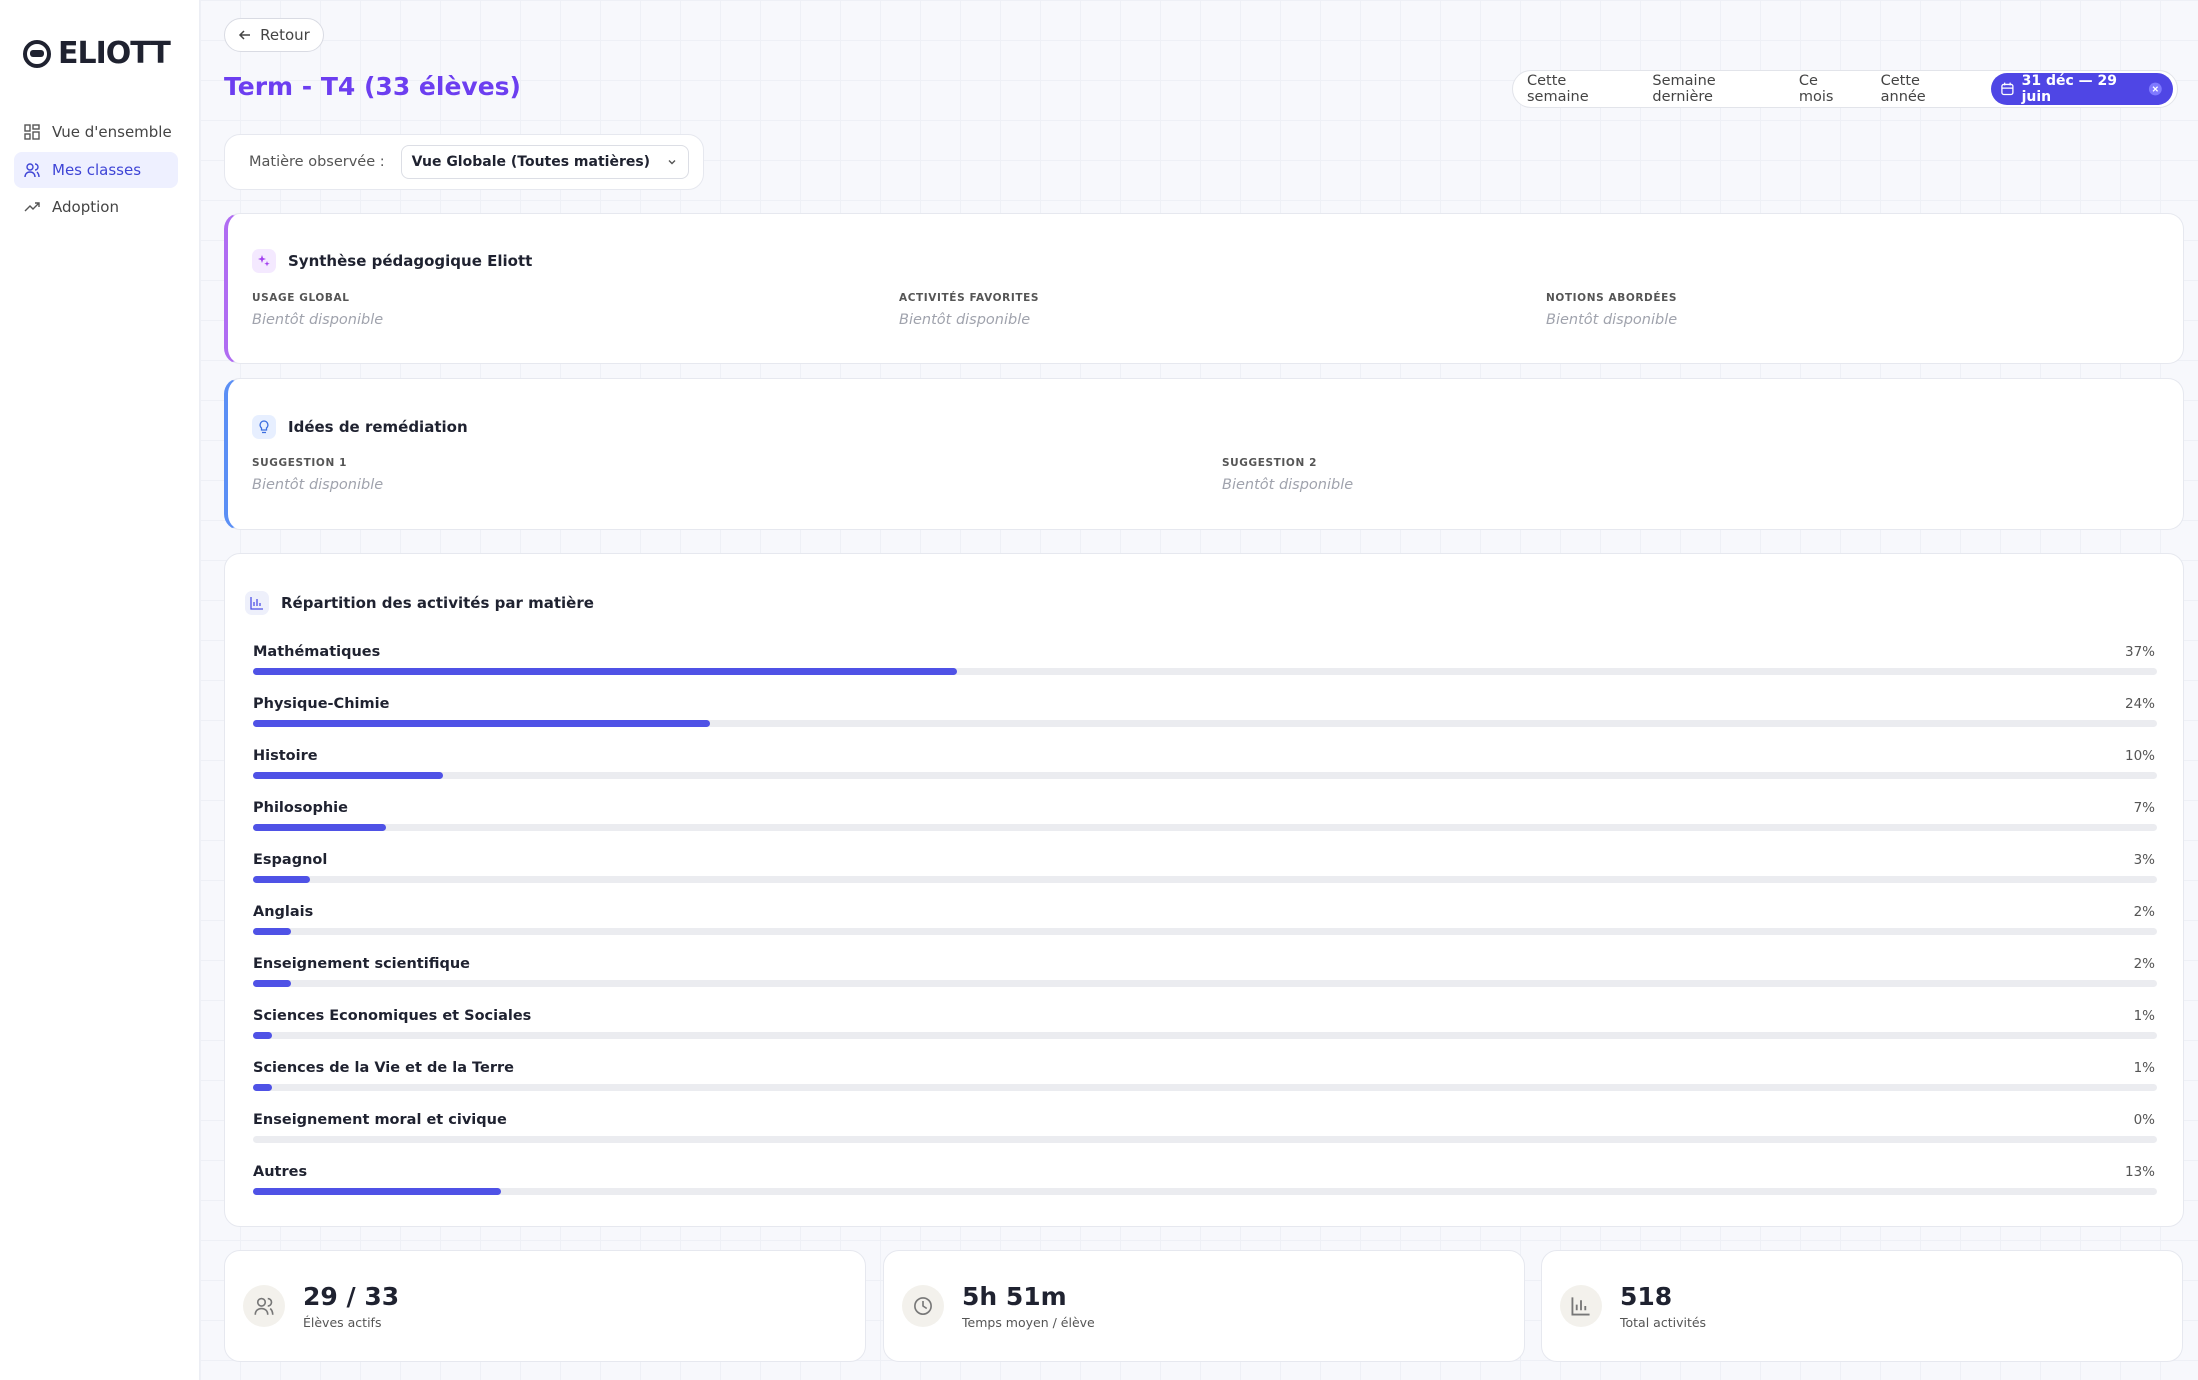 The height and width of the screenshot is (1380, 2198). Describe the element at coordinates (1612, 298) in the screenshot. I see `field-label: NOTIONS ABORDÉES` at that location.